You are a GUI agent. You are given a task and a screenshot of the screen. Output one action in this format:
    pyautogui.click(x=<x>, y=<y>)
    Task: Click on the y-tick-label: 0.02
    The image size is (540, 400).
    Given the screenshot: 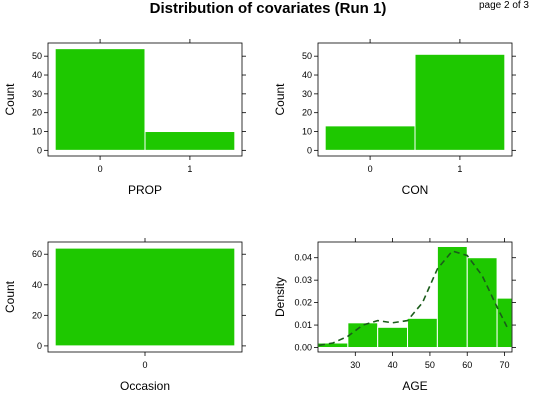 What is the action you would take?
    pyautogui.click(x=303, y=303)
    